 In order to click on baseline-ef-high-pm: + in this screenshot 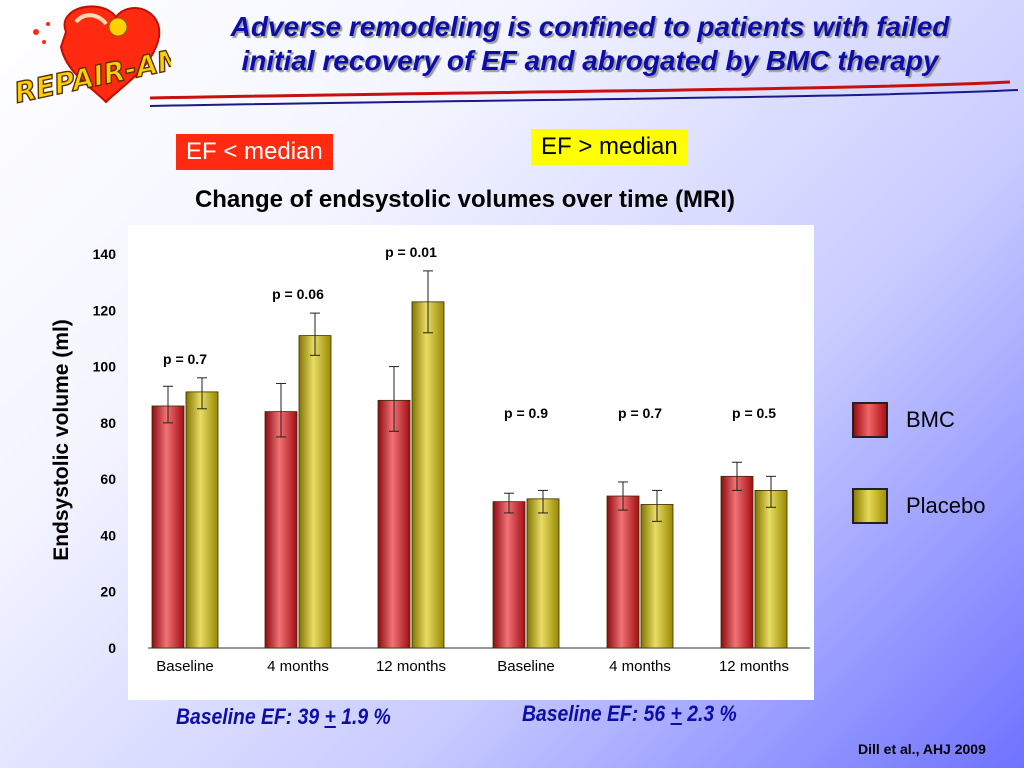, I will do `click(676, 713)`.